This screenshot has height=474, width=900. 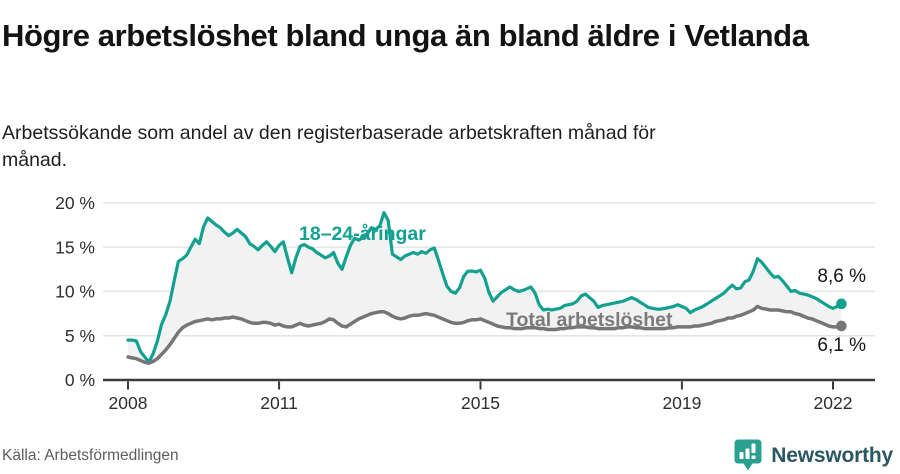 What do you see at coordinates (841, 345) in the screenshot?
I see `end-value-total: 6,1 %` at bounding box center [841, 345].